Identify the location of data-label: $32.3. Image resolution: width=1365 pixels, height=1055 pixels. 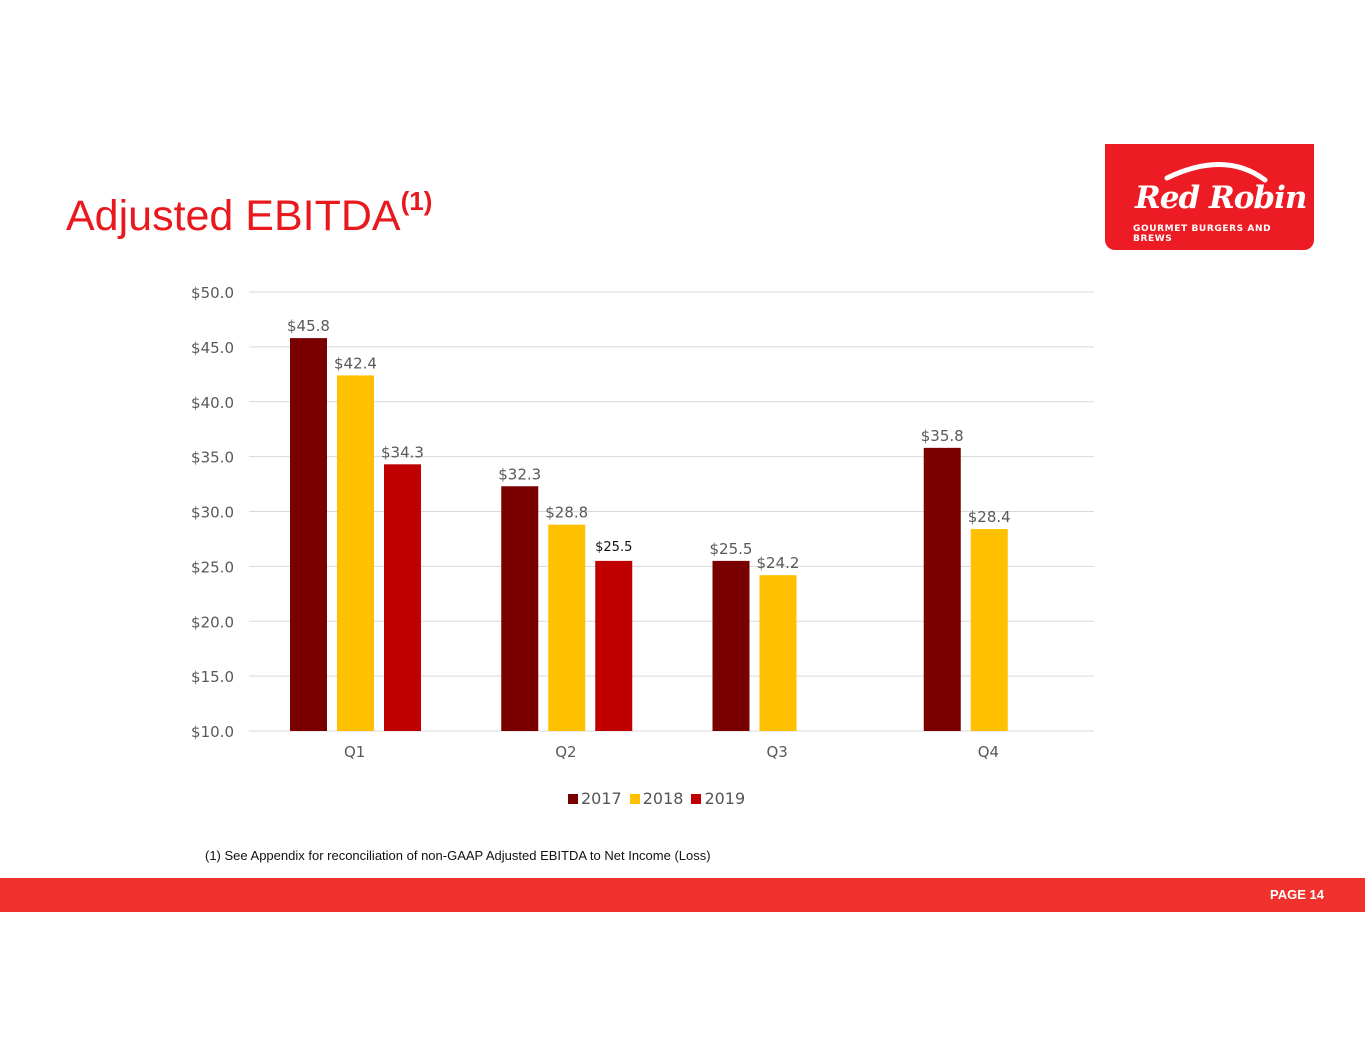
(519, 474).